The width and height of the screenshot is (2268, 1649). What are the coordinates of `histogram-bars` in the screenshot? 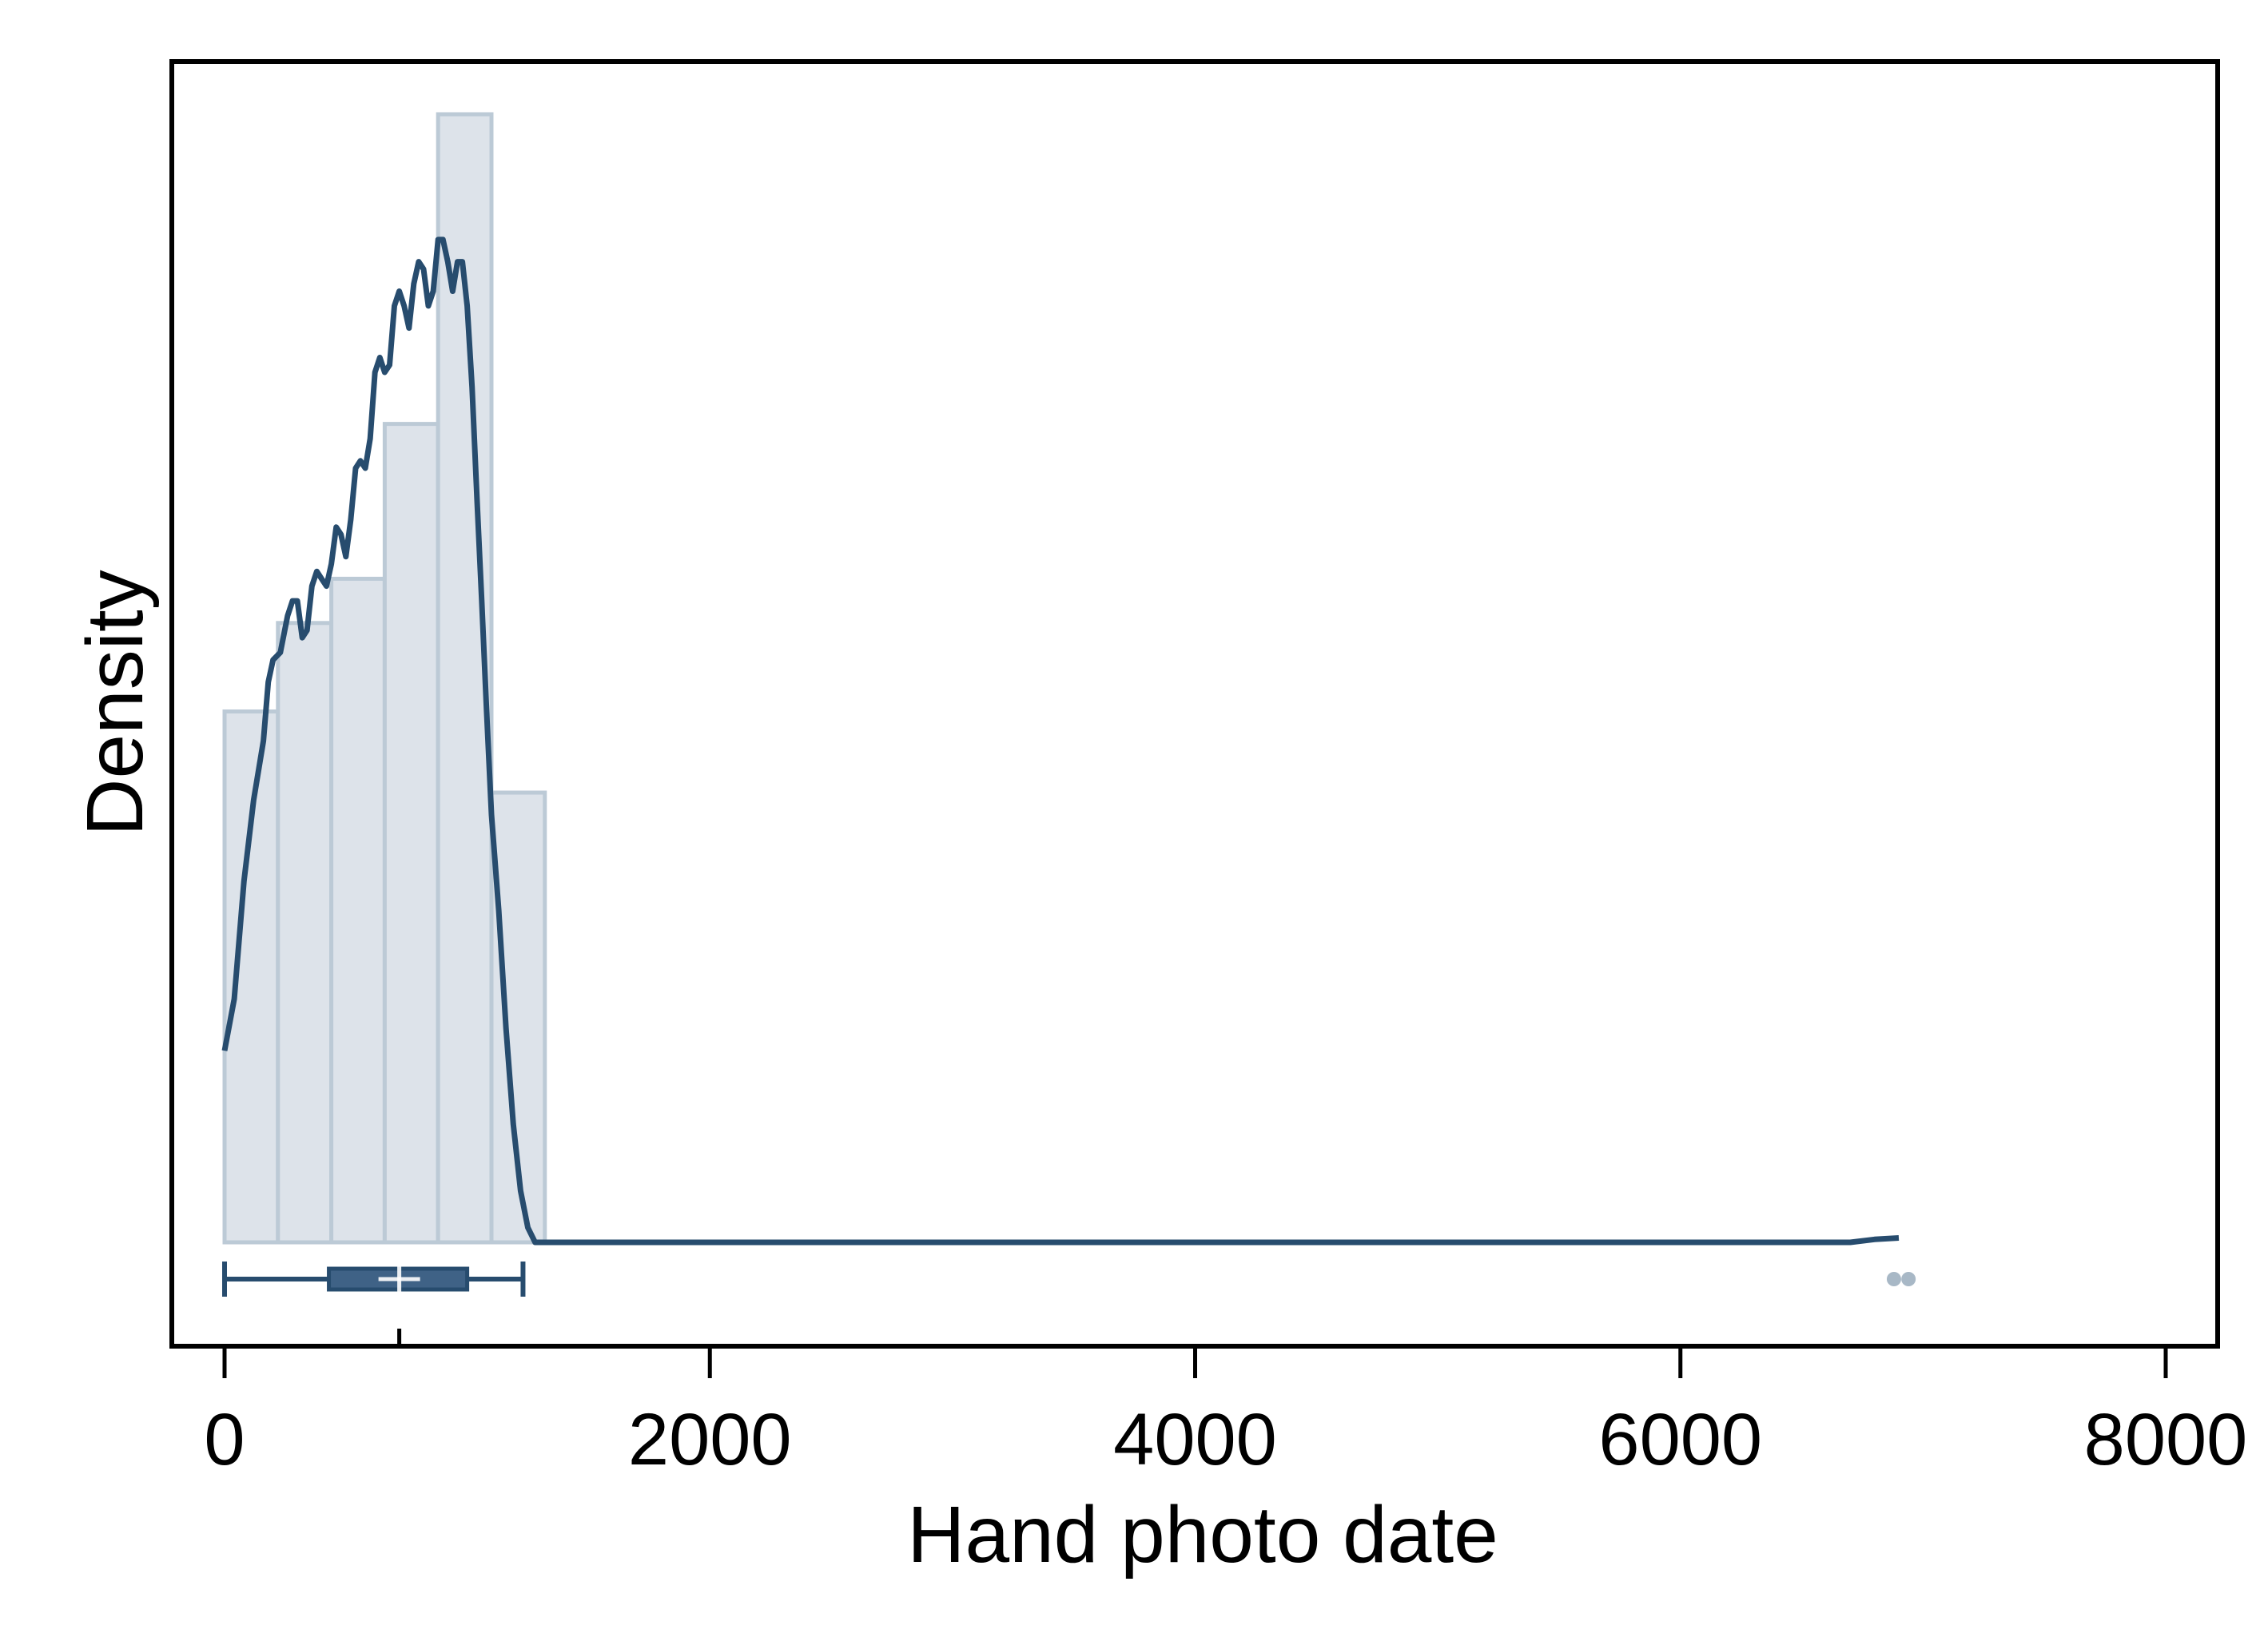 It's located at (384, 678).